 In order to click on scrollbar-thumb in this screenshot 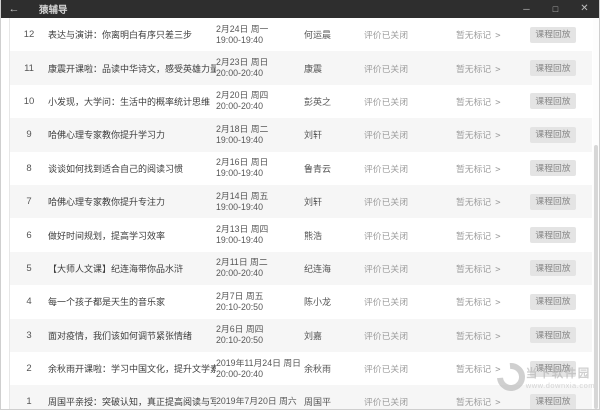, I will do `click(596, 277)`.